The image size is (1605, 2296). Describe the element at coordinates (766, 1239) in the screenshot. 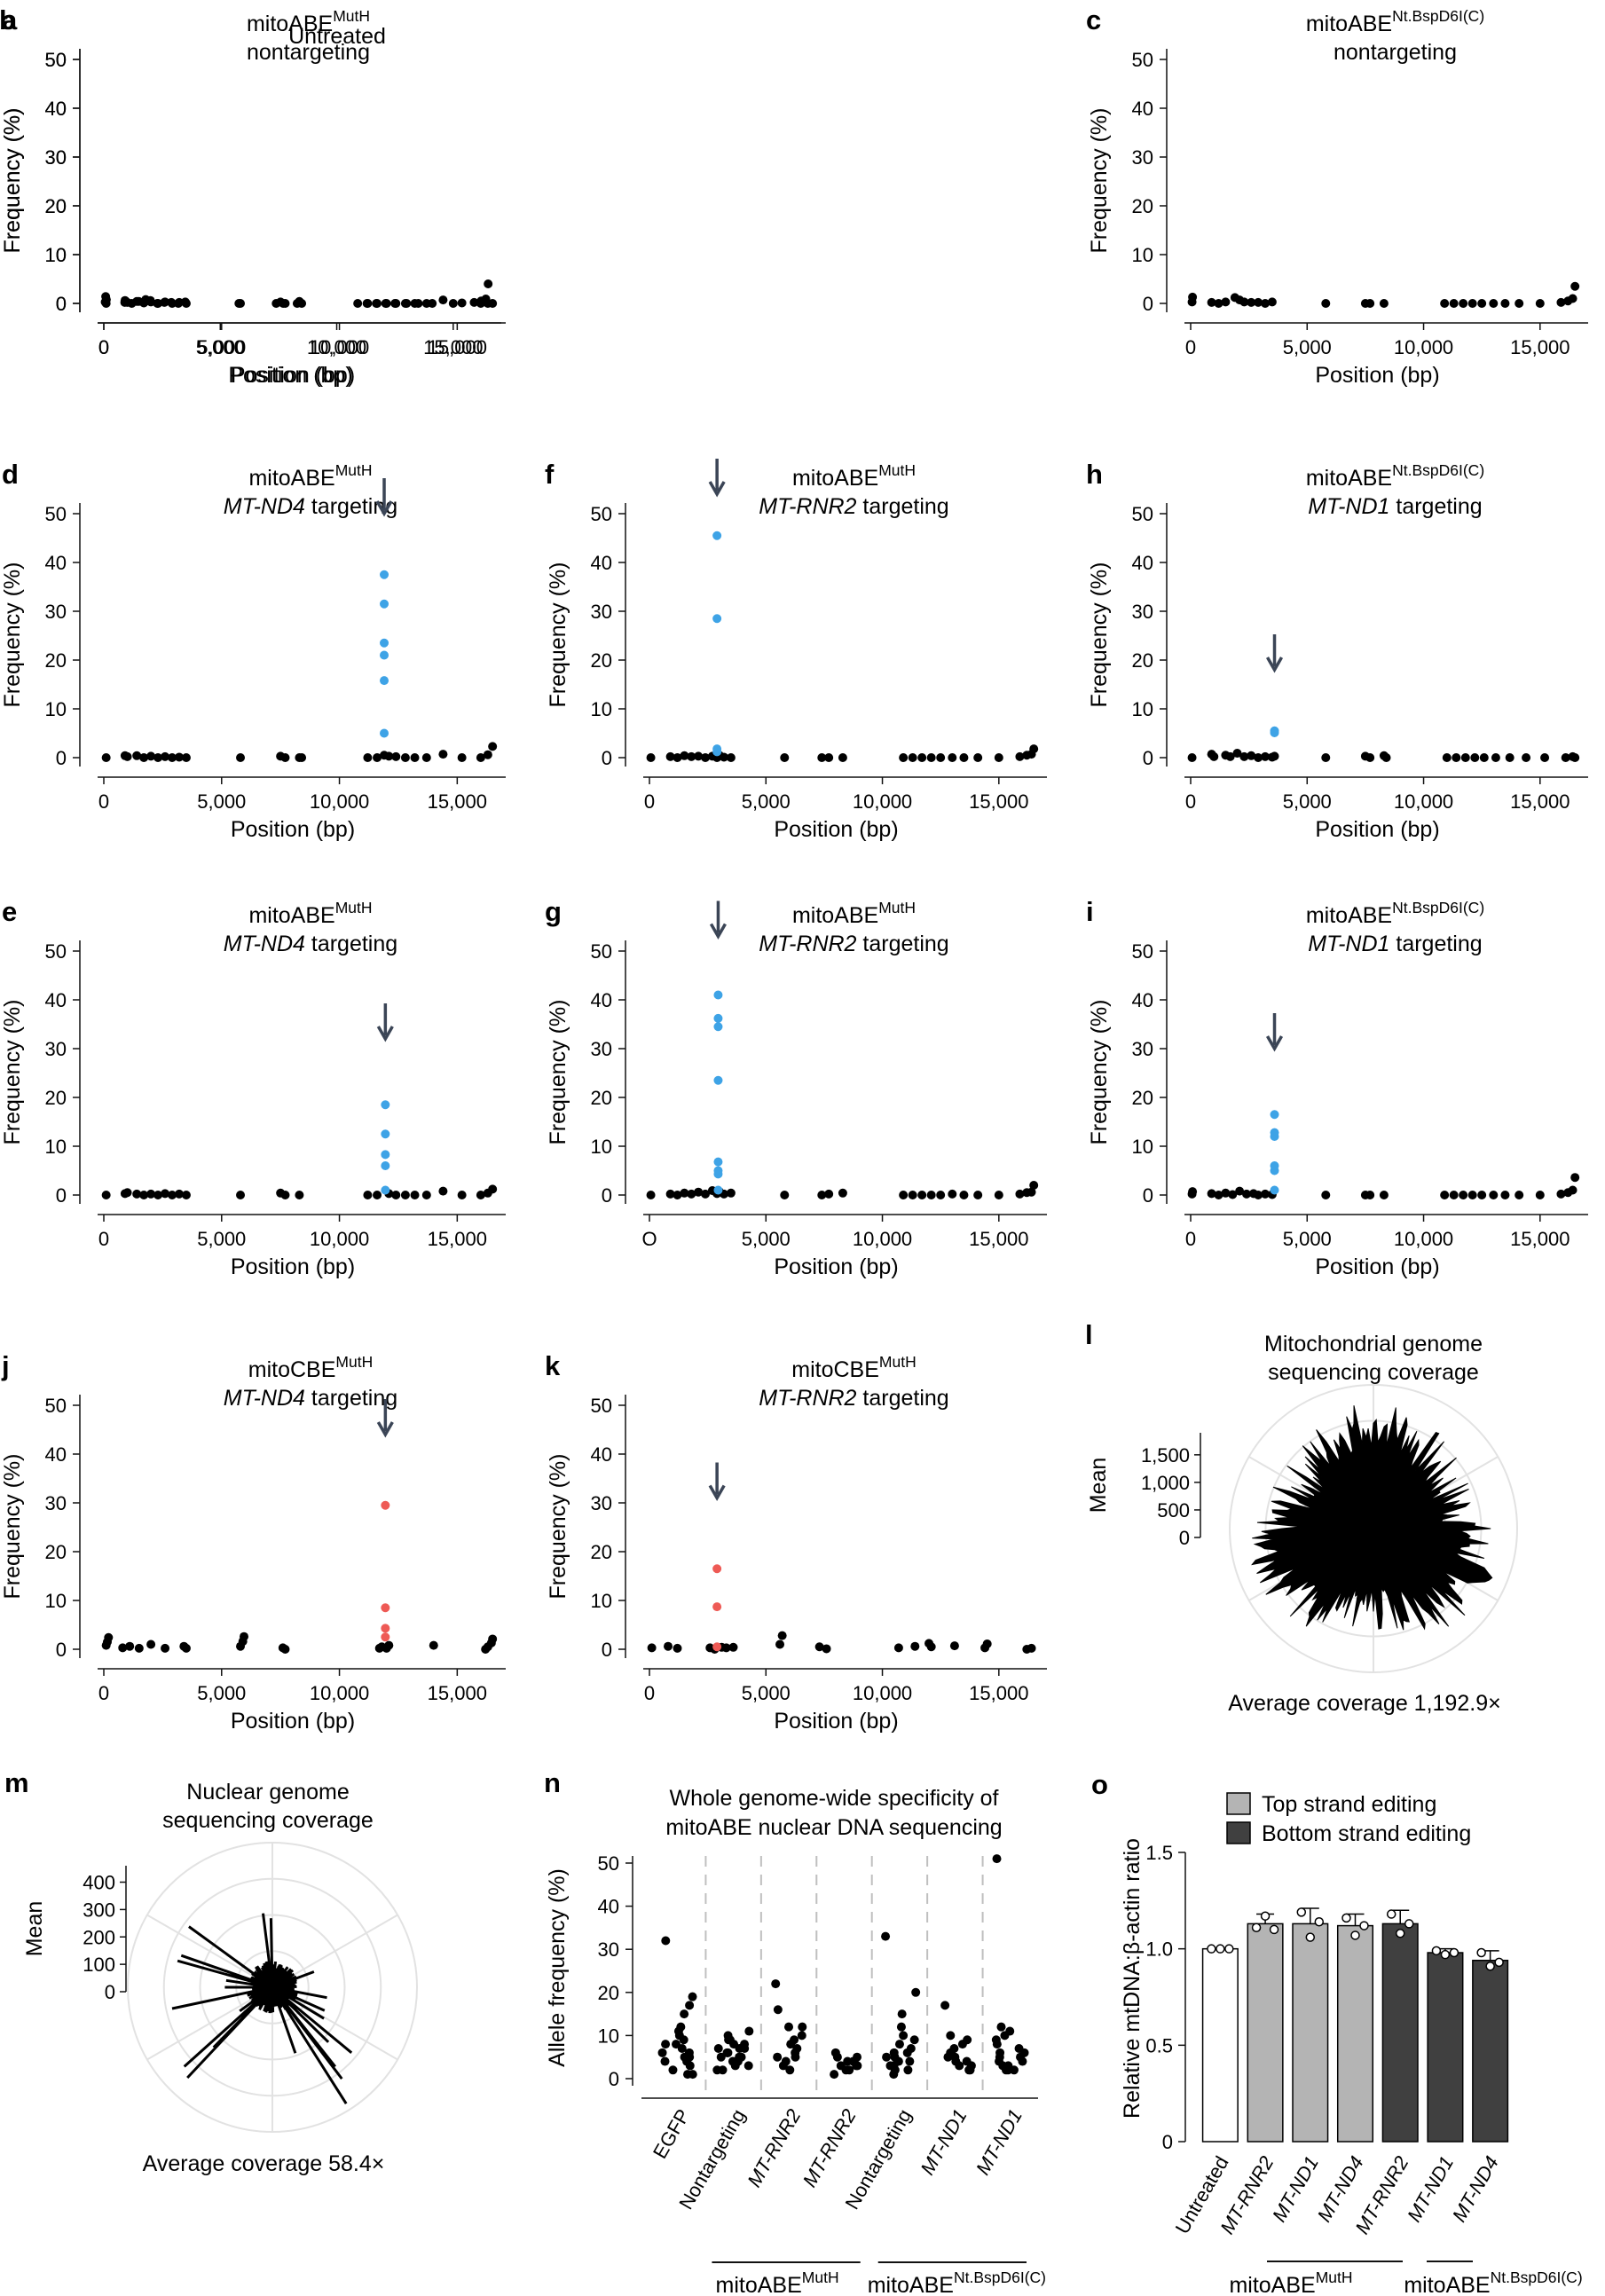

I see `x-tick-label-g: 5,000` at that location.